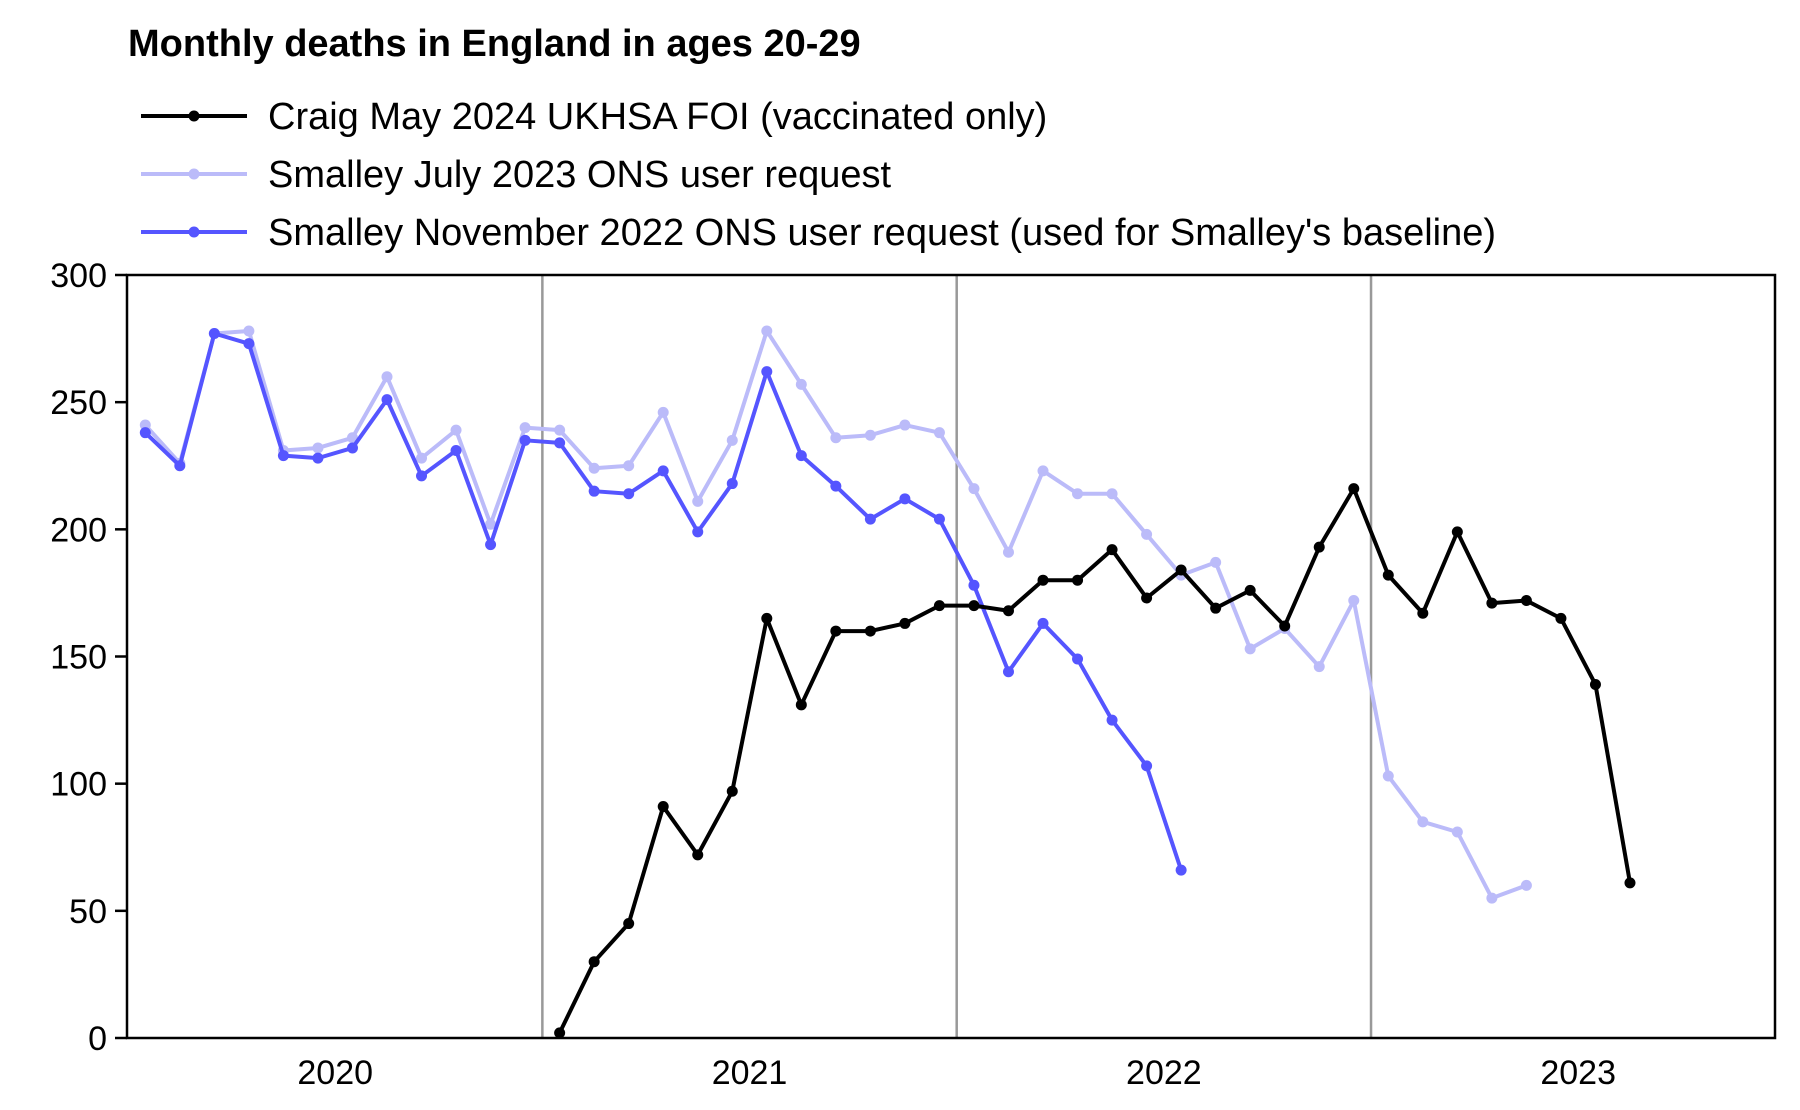 Image resolution: width=1800 pixels, height=1110 pixels. What do you see at coordinates (956, 1073) in the screenshot?
I see `x-axis: 2020 2021 2022 2023` at bounding box center [956, 1073].